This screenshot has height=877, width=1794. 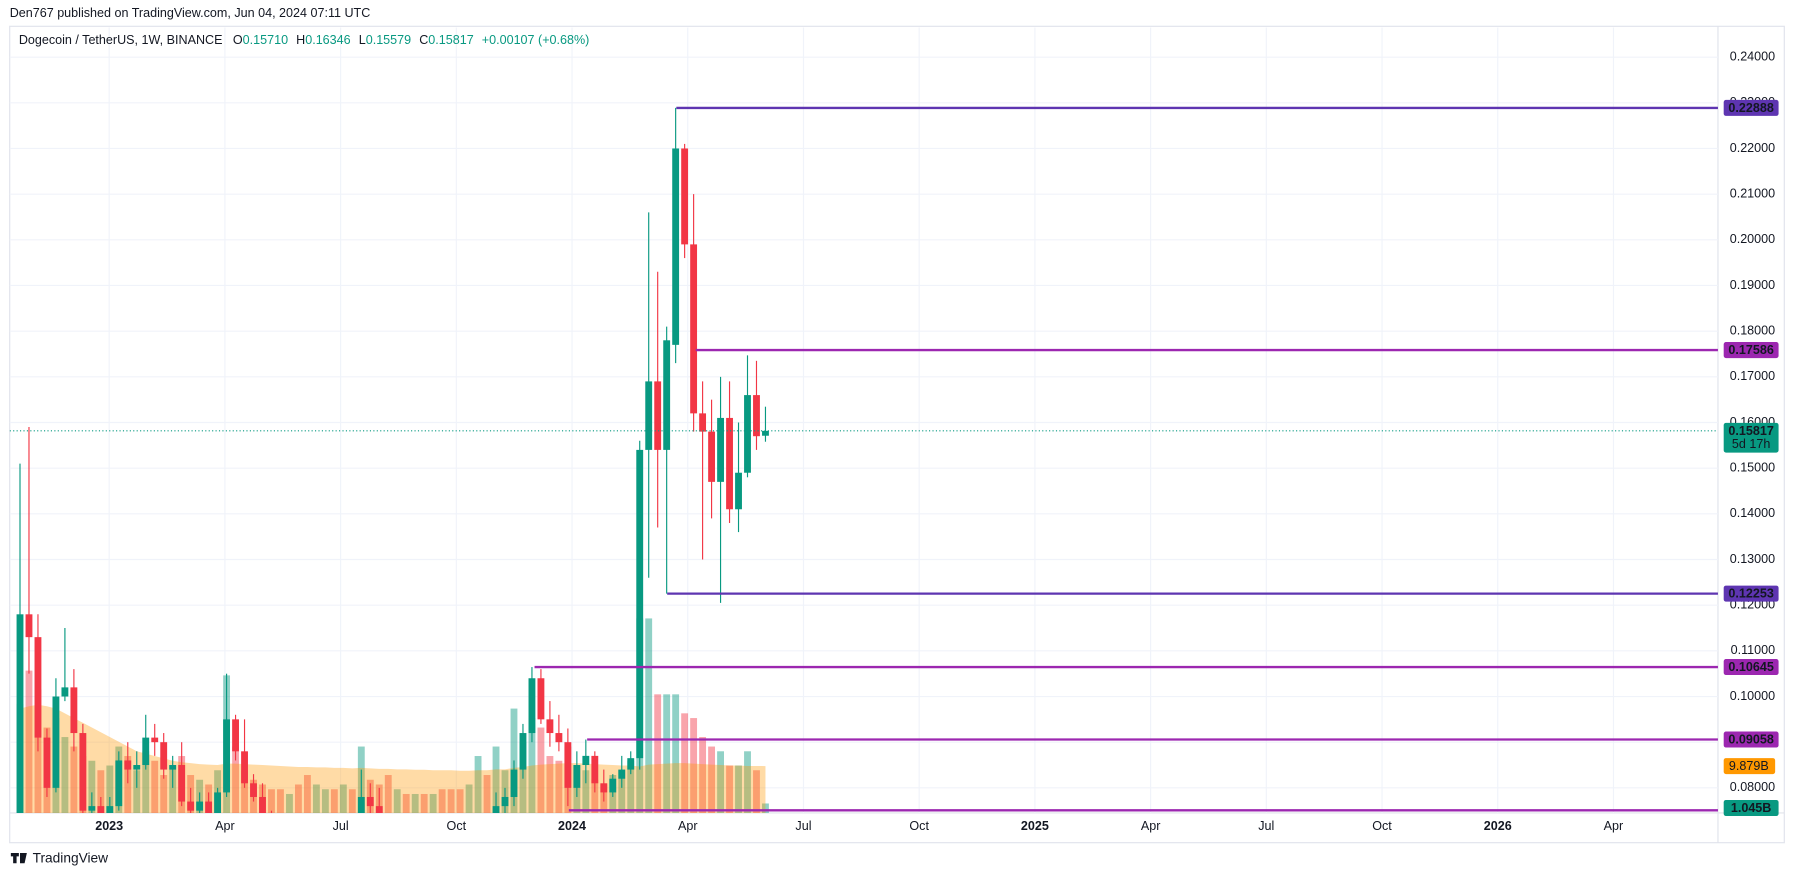 What do you see at coordinates (1752, 696) in the screenshot?
I see `y-tick-label: 0.10000` at bounding box center [1752, 696].